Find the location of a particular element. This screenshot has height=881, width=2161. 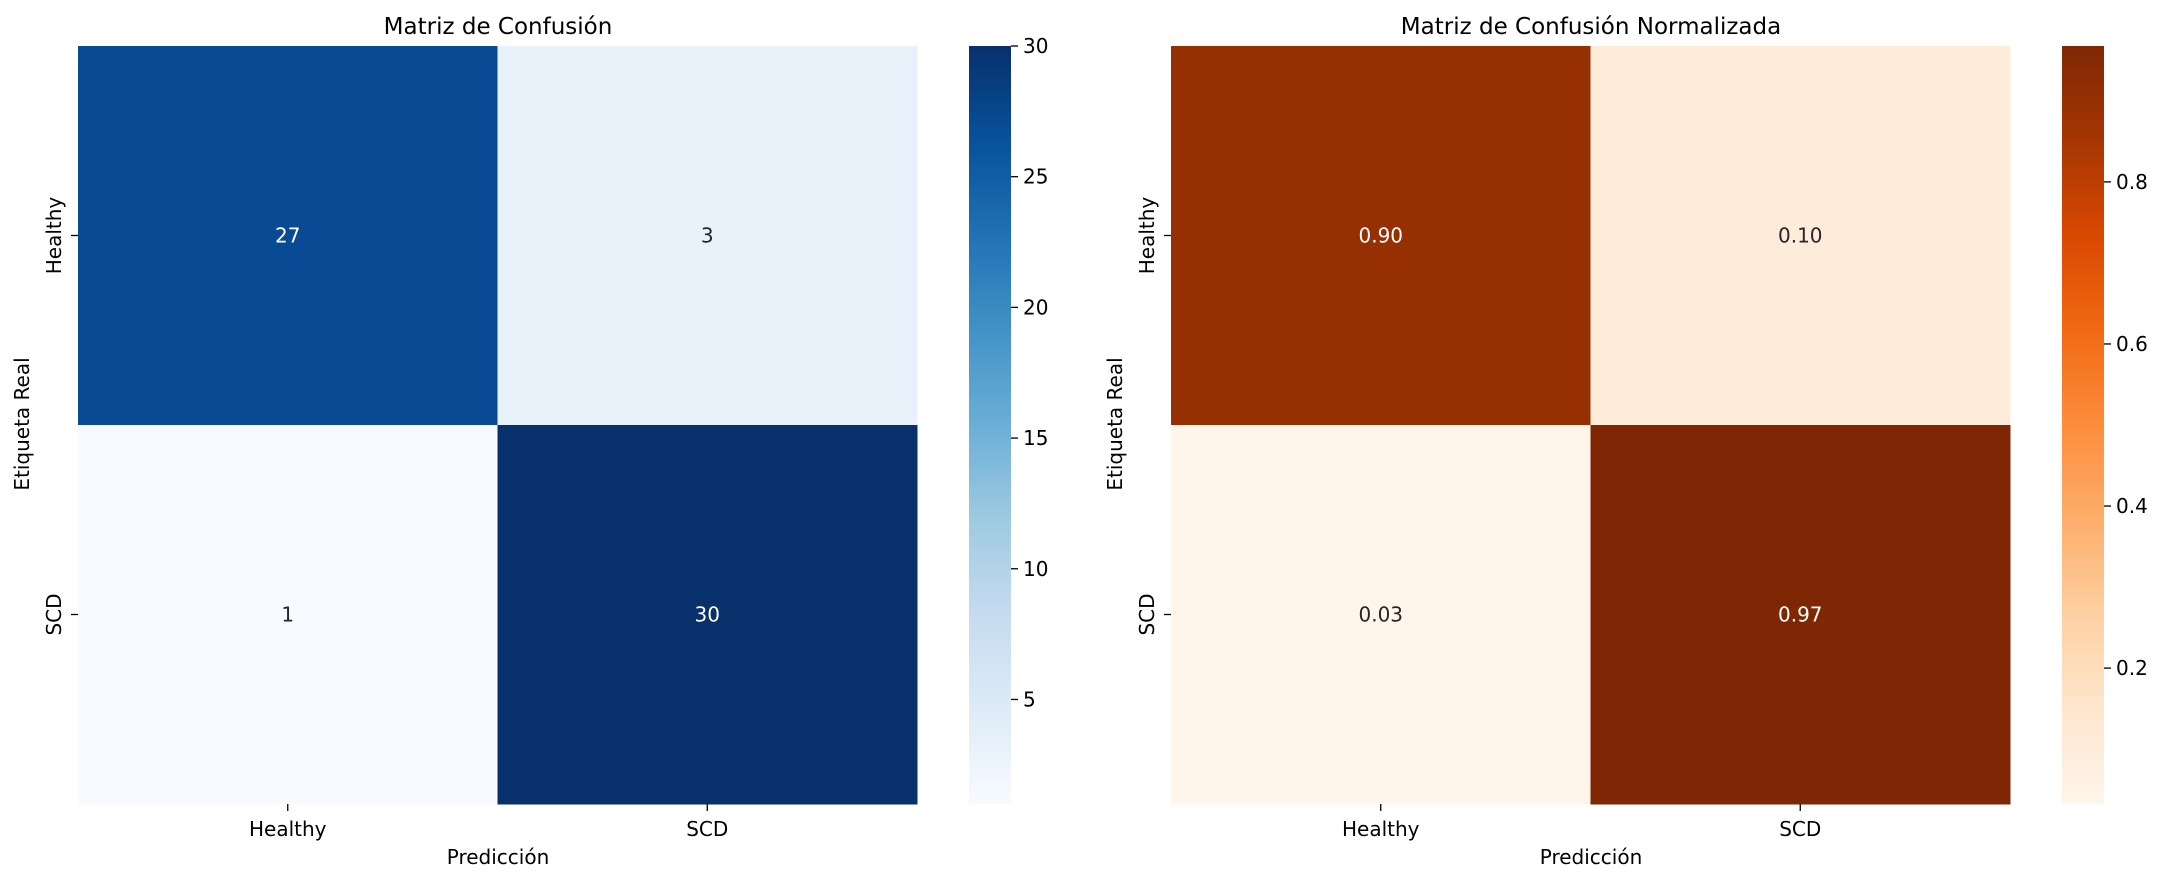

cell-value-label: 1 is located at coordinates (287, 615).